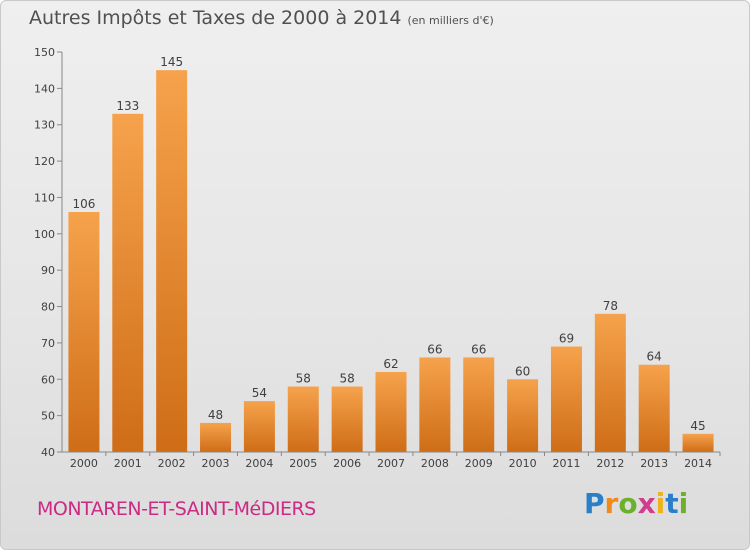  I want to click on value-label-2003: 48, so click(215, 415).